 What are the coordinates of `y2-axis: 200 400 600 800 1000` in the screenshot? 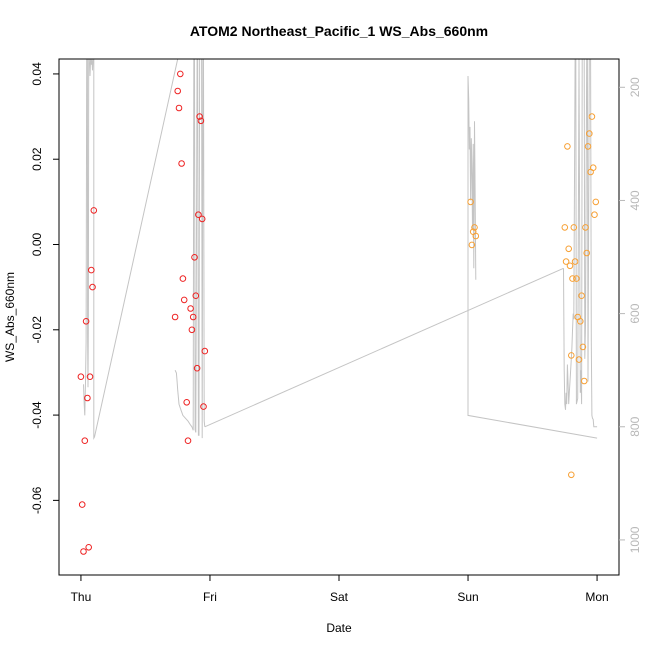 It's located at (630, 315).